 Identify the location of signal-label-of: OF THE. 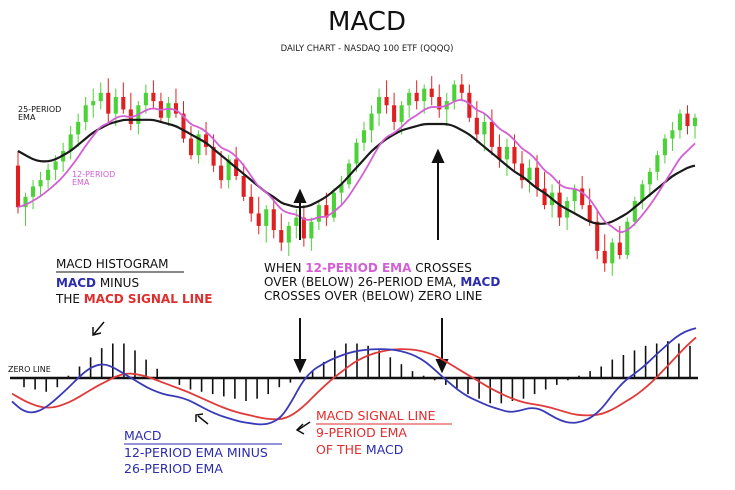
(341, 449).